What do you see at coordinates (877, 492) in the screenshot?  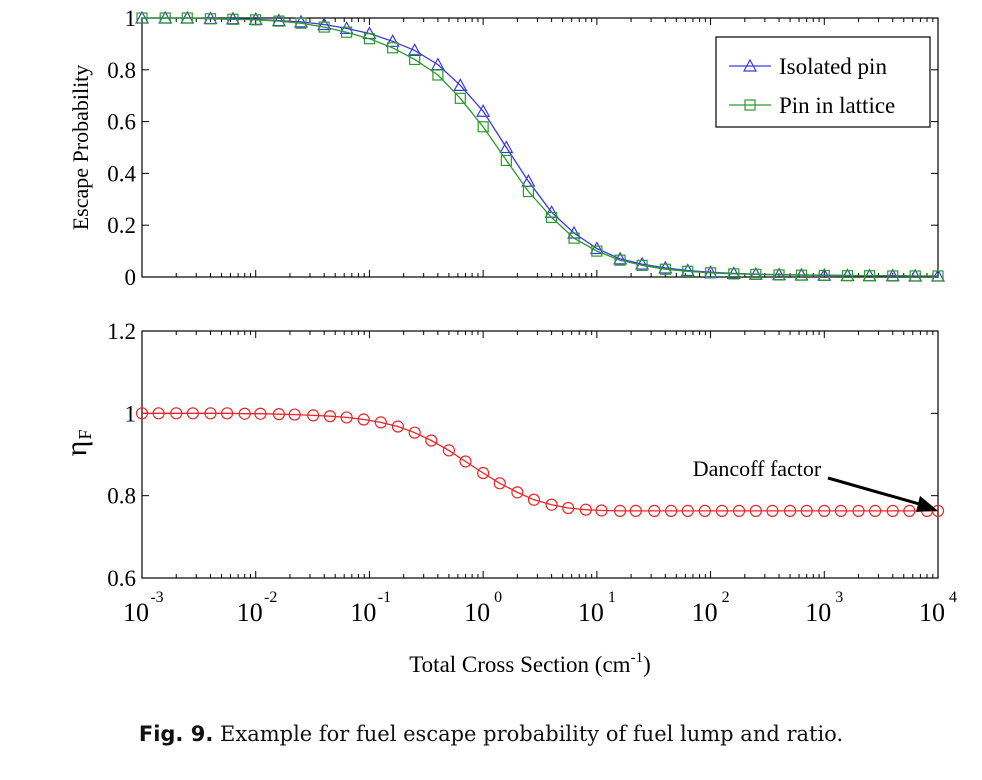 I see `annotation-arrow-shaft` at bounding box center [877, 492].